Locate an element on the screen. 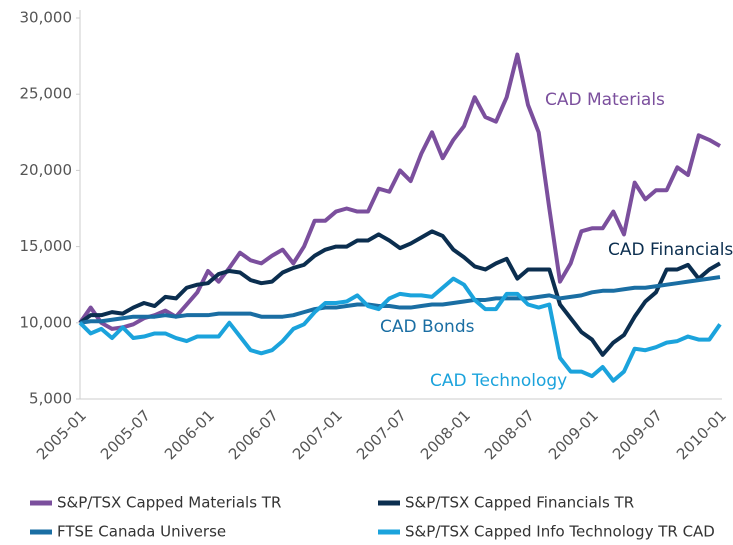 The width and height of the screenshot is (733, 545). x-tick-label: 2008-07 is located at coordinates (509, 434).